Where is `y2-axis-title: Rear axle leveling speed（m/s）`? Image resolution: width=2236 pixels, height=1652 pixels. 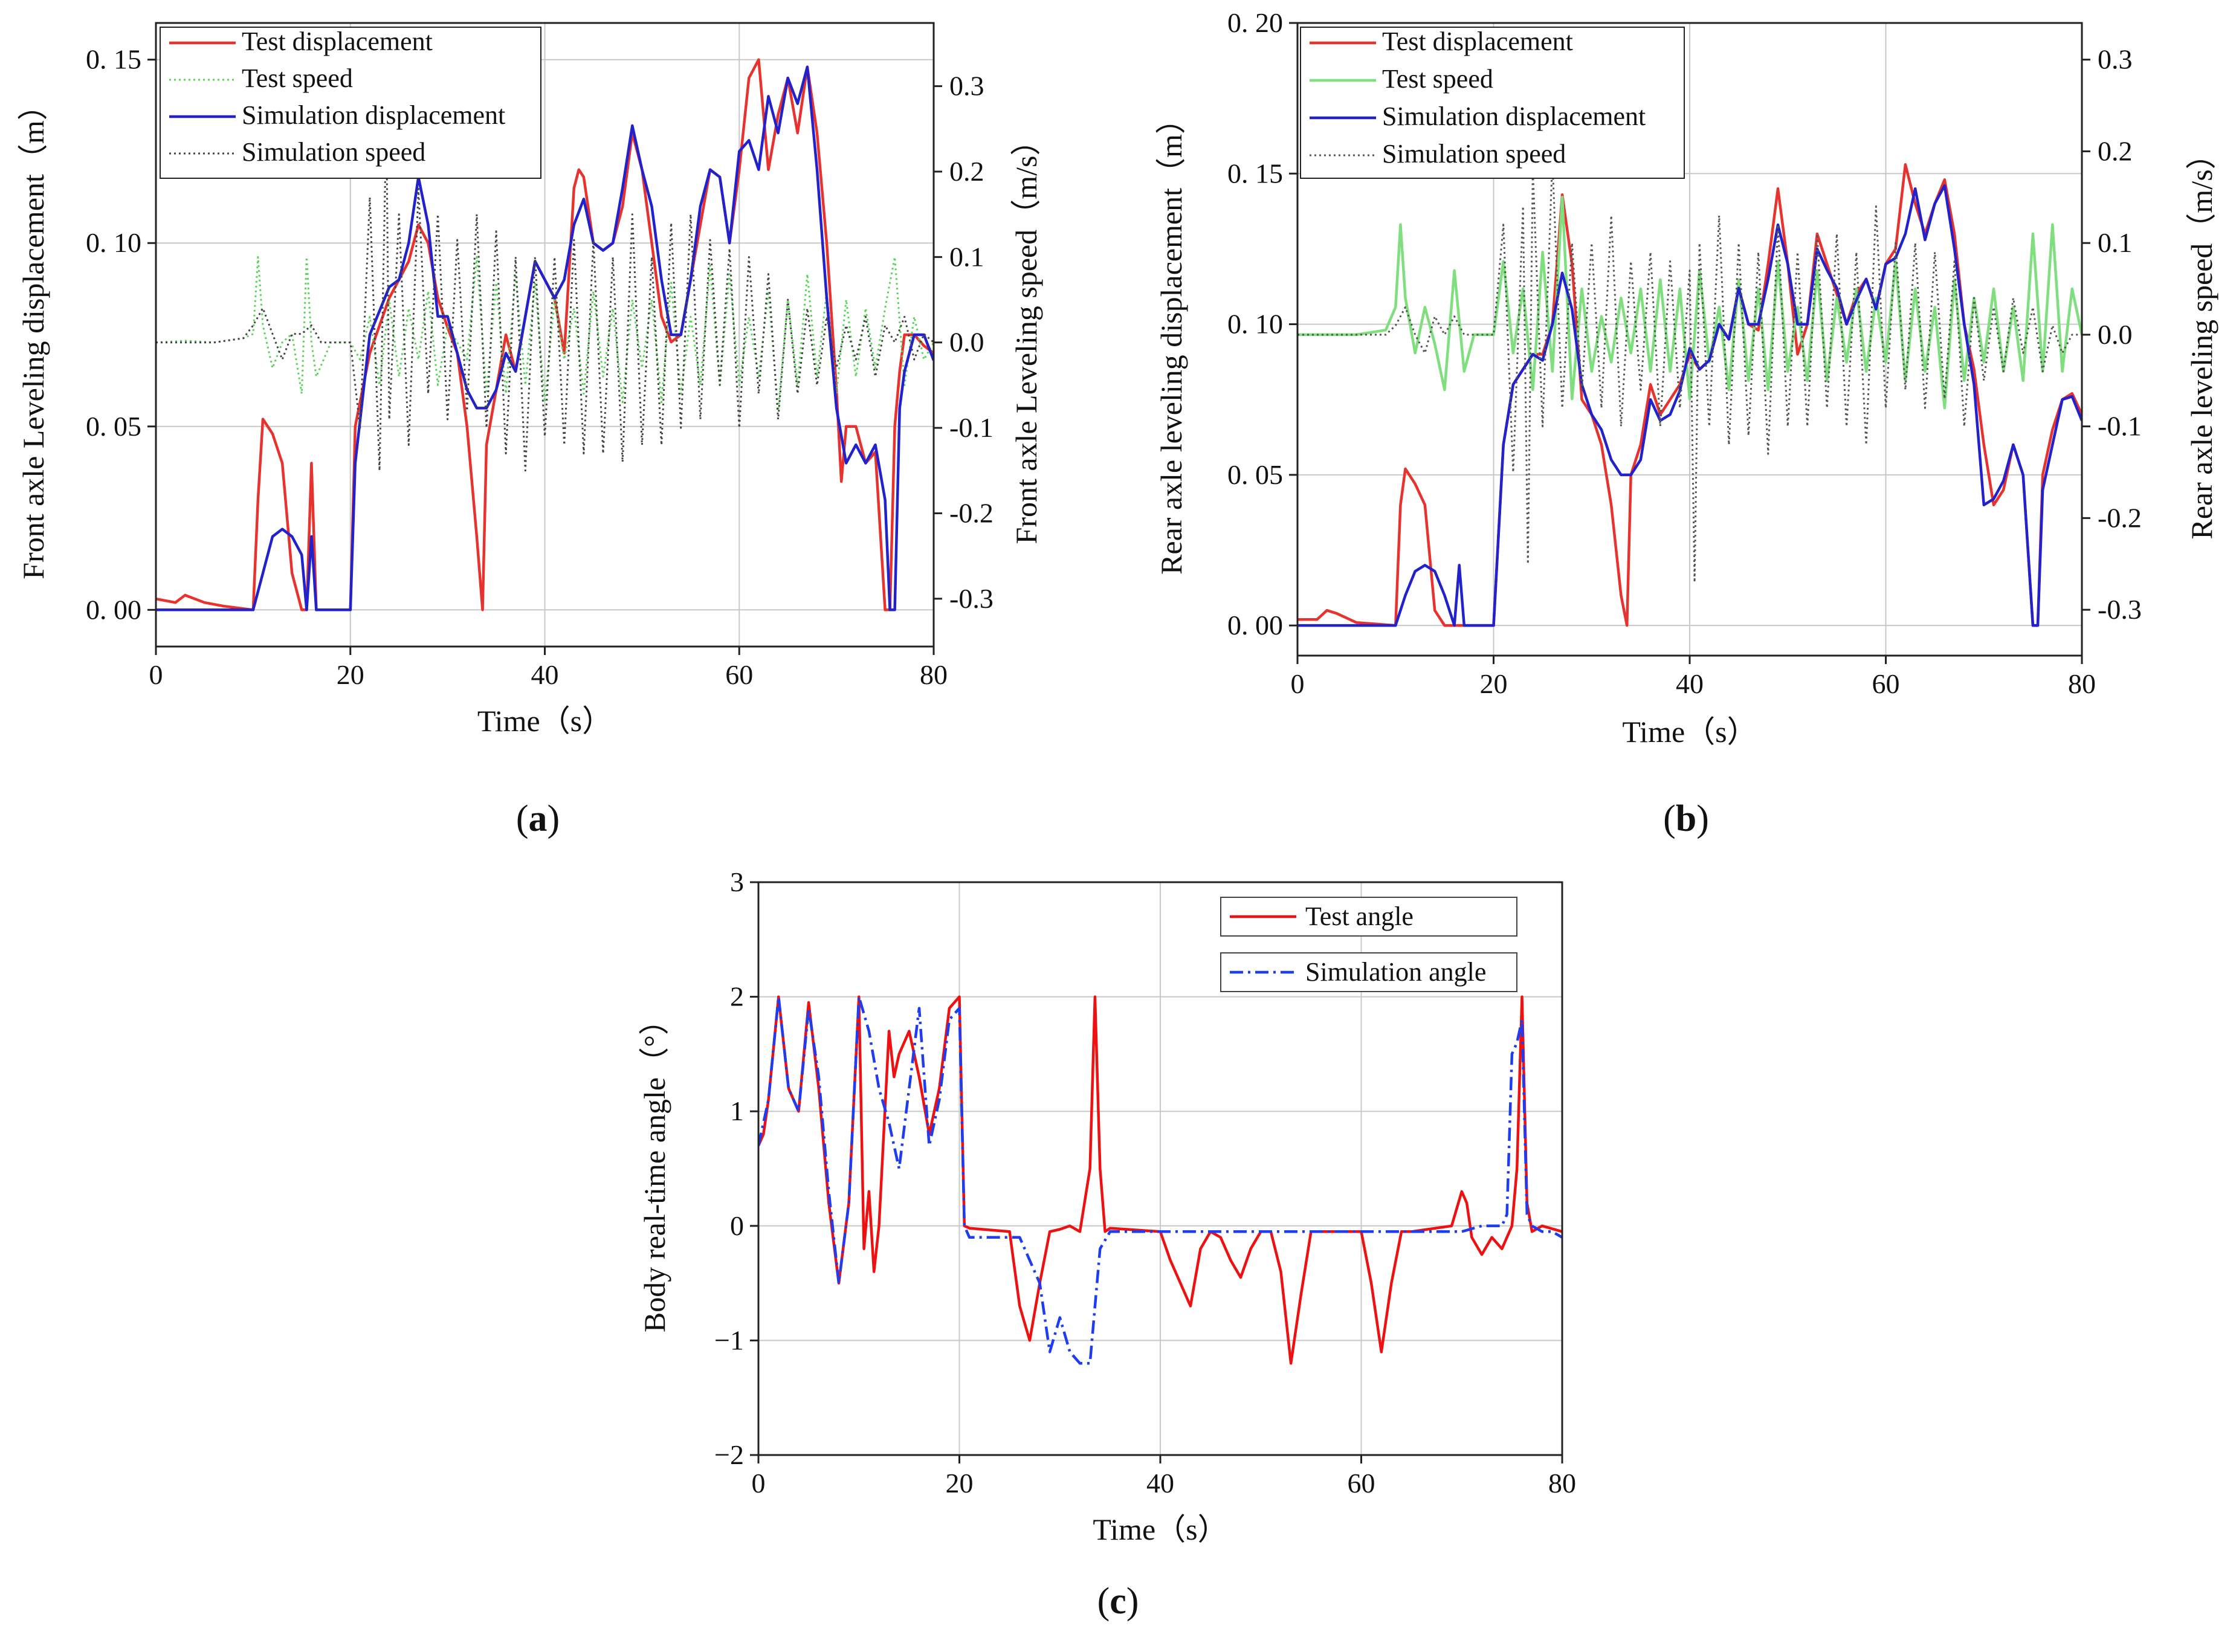
y2-axis-title: Rear axle leveling speed（m/s） is located at coordinates (2202, 339).